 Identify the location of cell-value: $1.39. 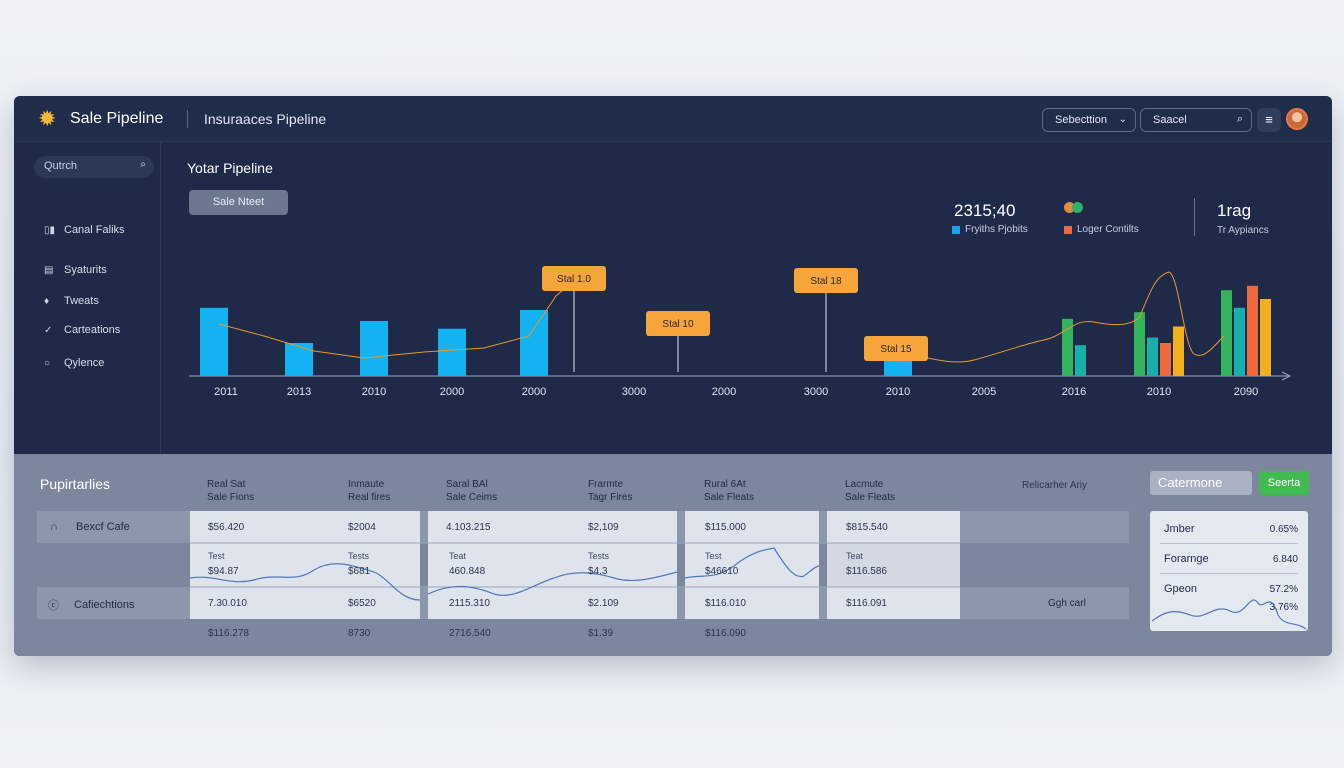
(601, 633).